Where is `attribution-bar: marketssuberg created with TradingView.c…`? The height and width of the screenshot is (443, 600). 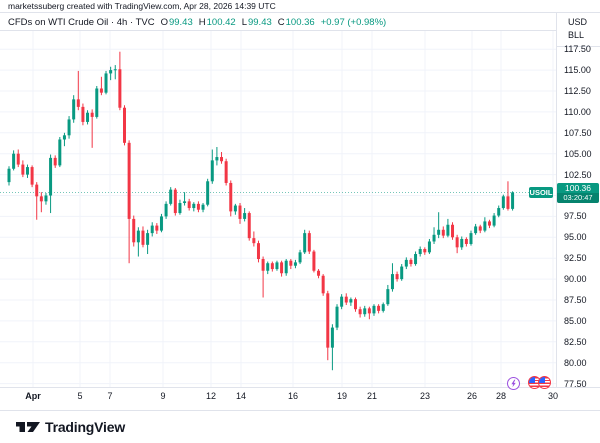 attribution-bar: marketssuberg created with TradingView.c… is located at coordinates (300, 6).